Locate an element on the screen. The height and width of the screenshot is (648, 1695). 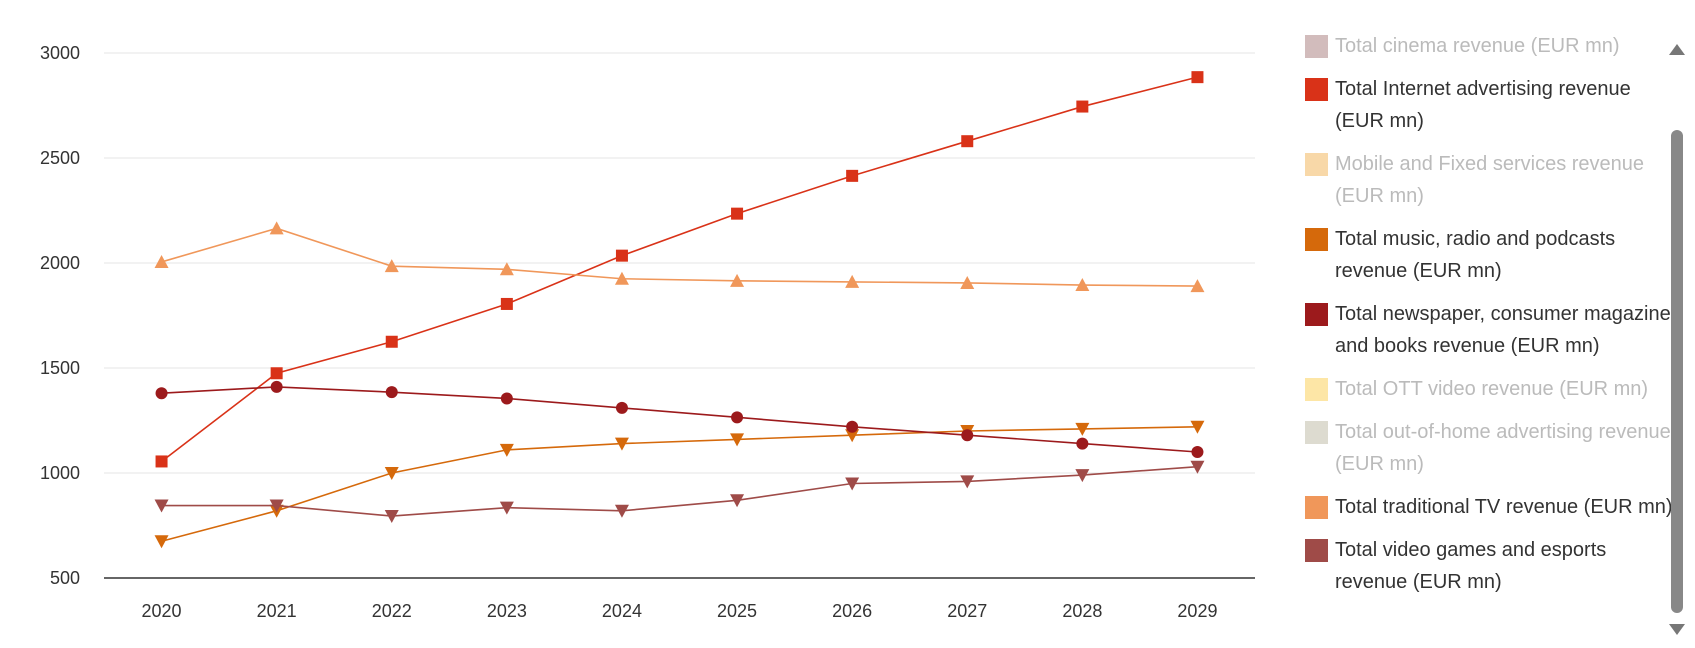
x-tick-label: 2029 is located at coordinates (1197, 611).